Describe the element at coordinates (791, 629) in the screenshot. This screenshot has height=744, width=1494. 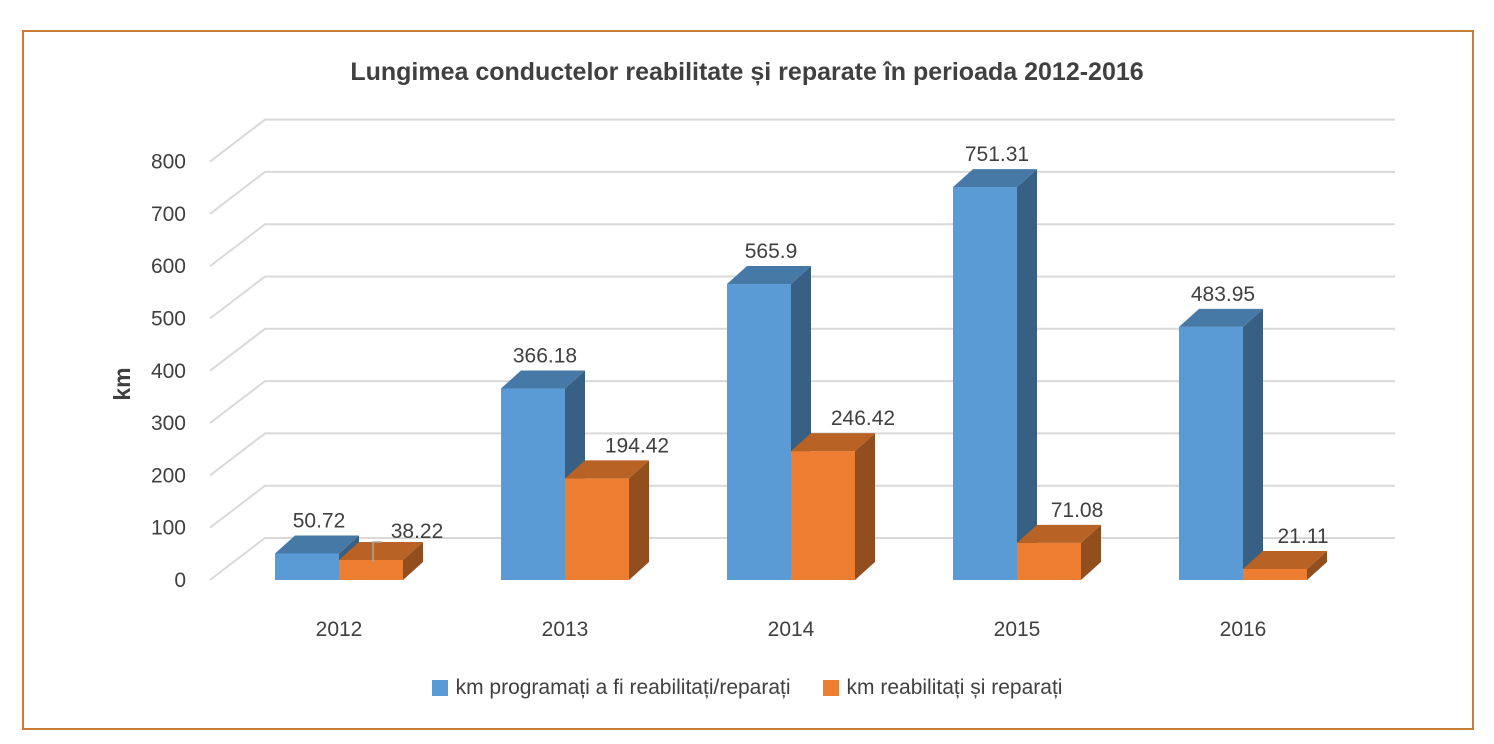
I see `x-tick-label: 2014` at that location.